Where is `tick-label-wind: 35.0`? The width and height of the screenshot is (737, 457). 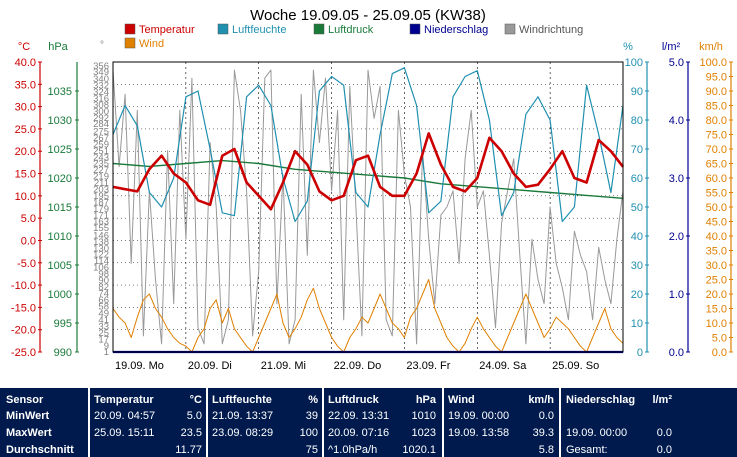
tick-label-wind: 35.0 is located at coordinates (716, 252).